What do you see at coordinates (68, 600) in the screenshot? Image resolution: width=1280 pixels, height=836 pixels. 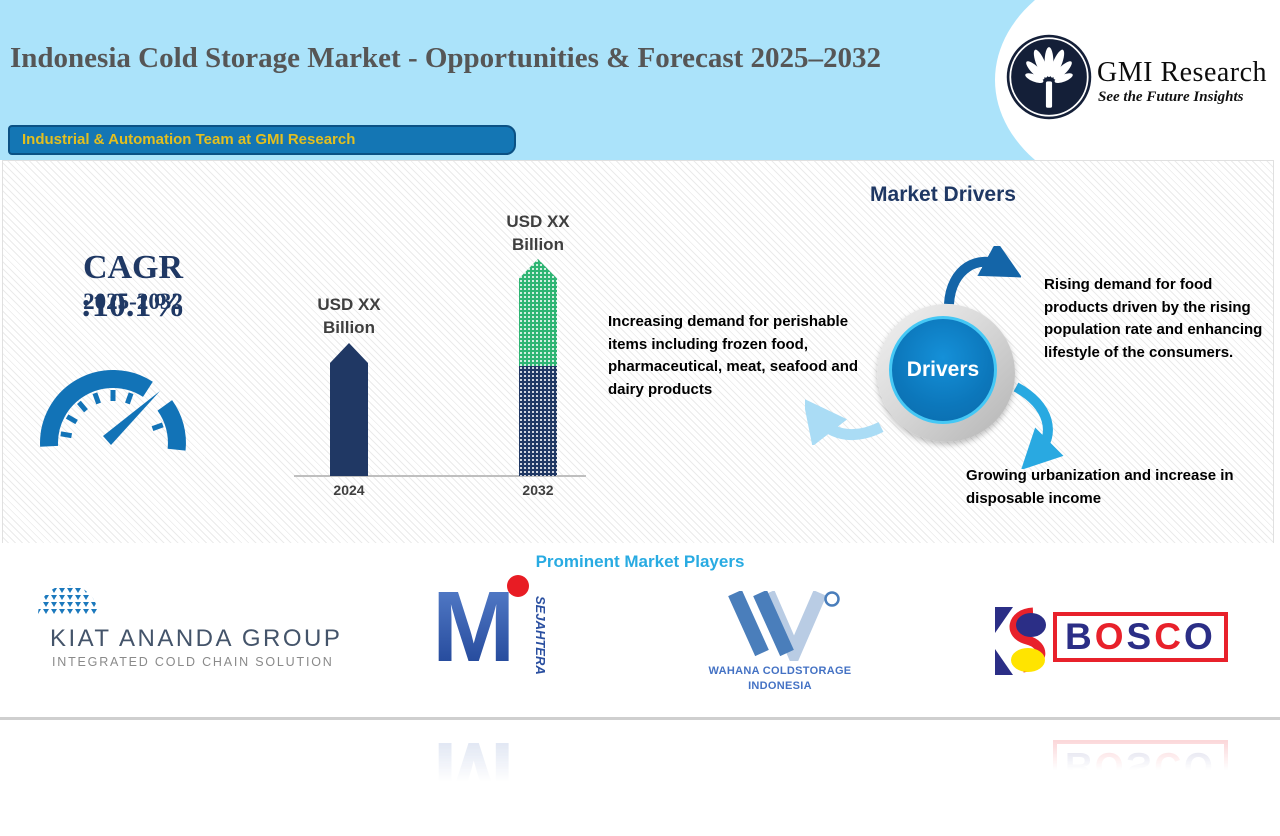 I see `kiat-dome-icon` at bounding box center [68, 600].